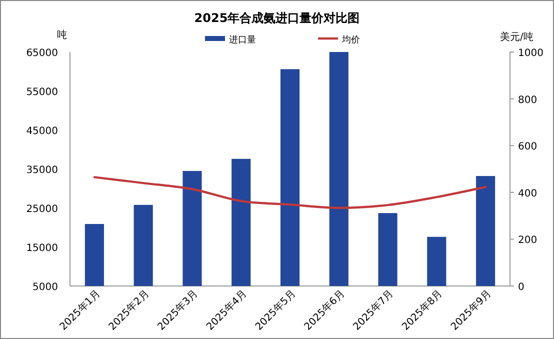  Describe the element at coordinates (528, 194) in the screenshot. I see `y2-tick-label: 400` at that location.